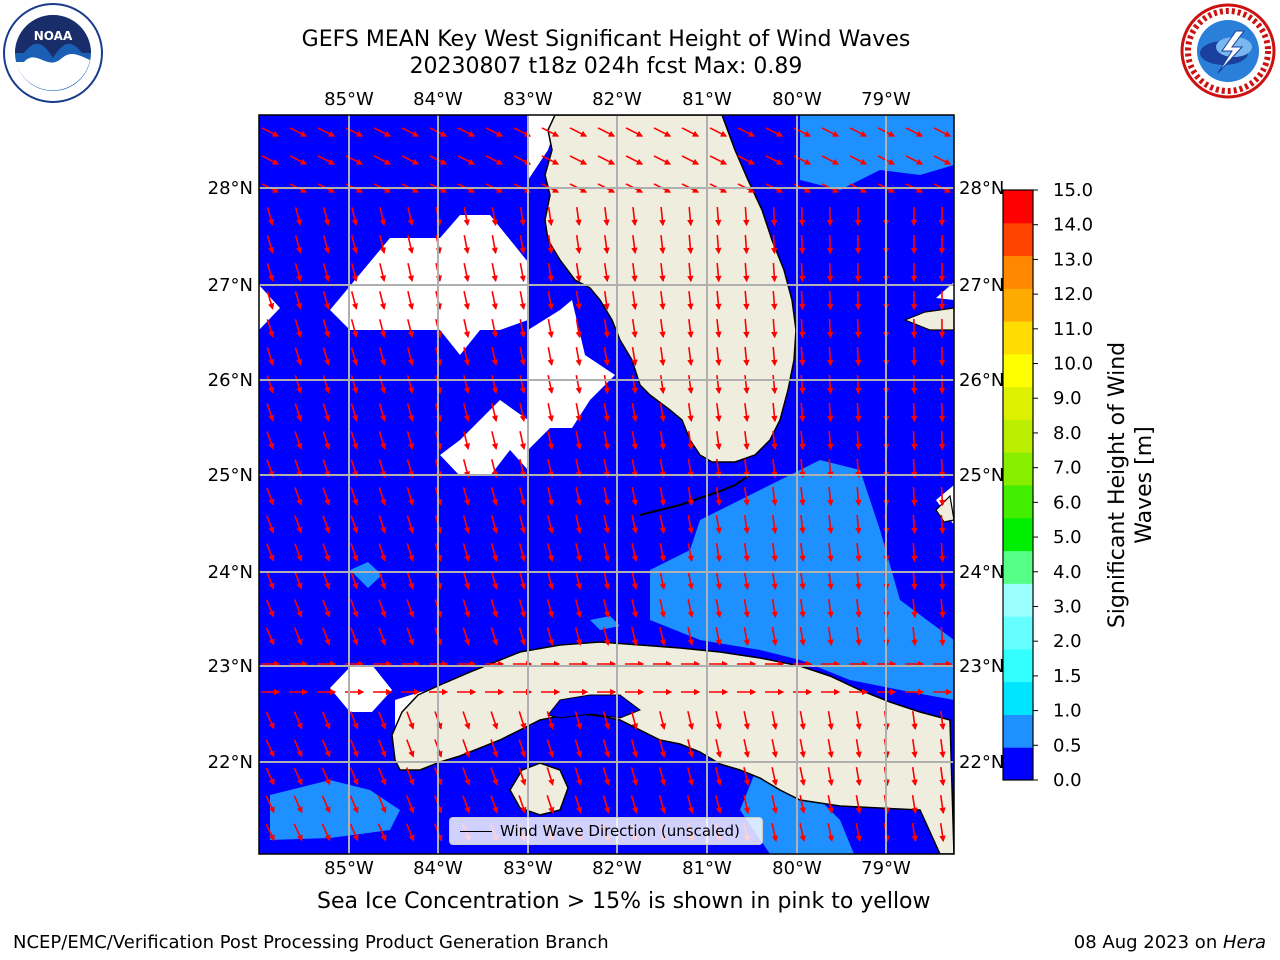  What do you see at coordinates (797, 99) in the screenshot?
I see `lon-label-top: 80°W` at bounding box center [797, 99].